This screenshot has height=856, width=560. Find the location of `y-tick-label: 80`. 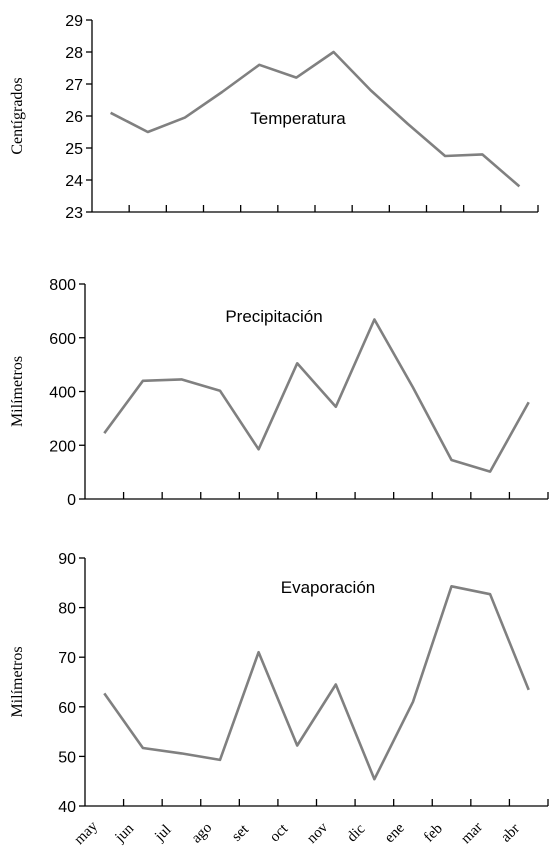

y-tick-label: 80 is located at coordinates (67, 609).